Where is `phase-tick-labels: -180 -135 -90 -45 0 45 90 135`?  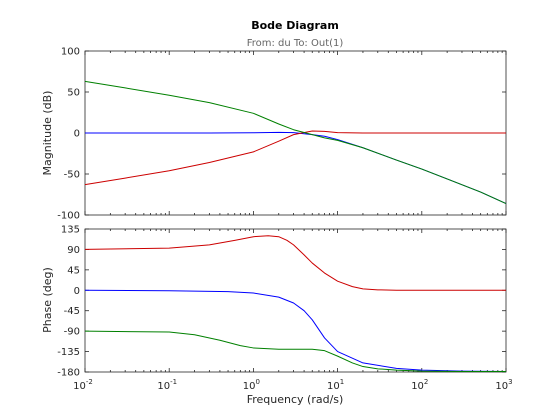 phase-tick-labels: -180 -135 -90 -45 0 45 90 135 is located at coordinates (68, 302).